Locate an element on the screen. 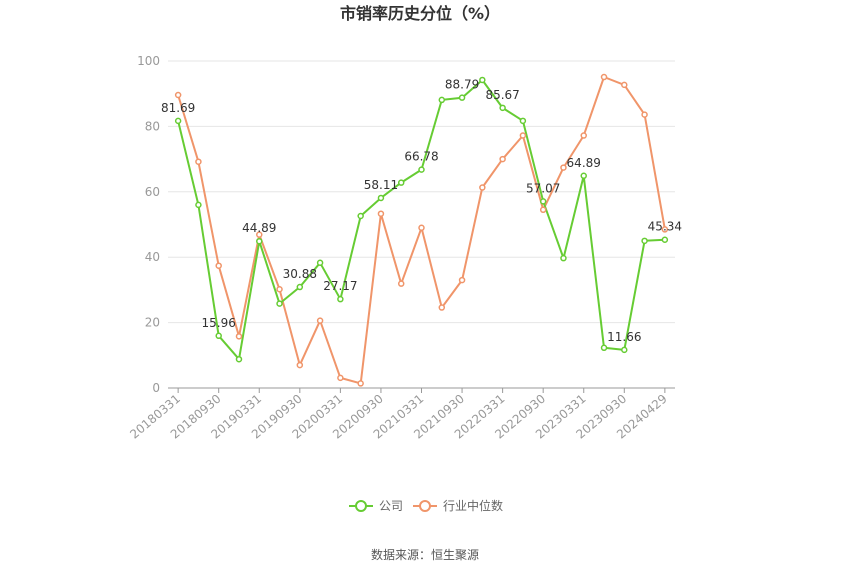 This screenshot has height=575, width=850. data-label: 30.88 is located at coordinates (300, 274).